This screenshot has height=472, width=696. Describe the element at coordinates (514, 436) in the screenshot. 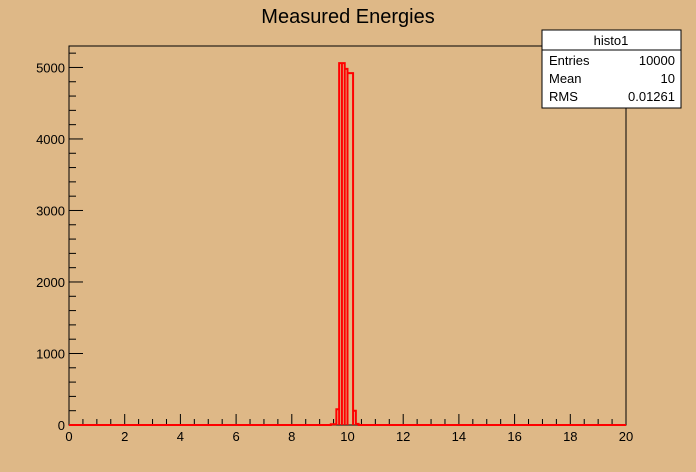

I see `x-tick-label: 16` at that location.